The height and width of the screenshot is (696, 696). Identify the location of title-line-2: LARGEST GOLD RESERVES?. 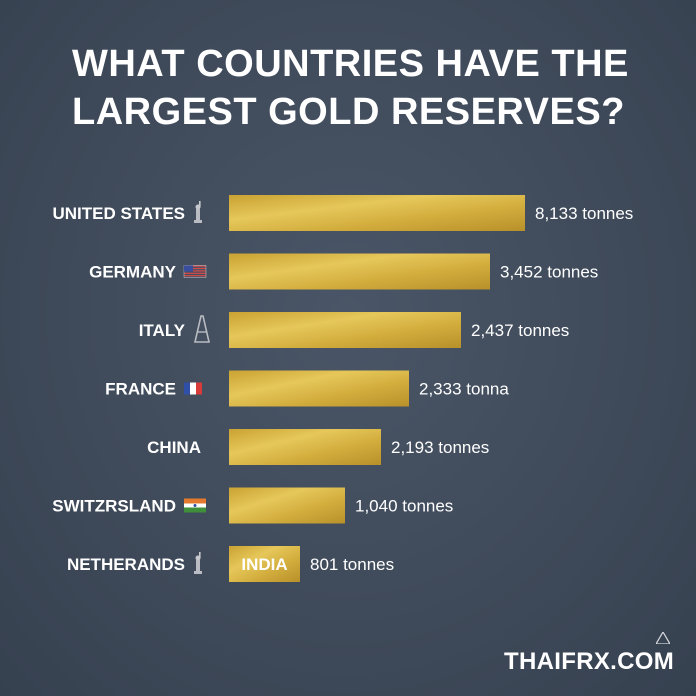
(348, 112).